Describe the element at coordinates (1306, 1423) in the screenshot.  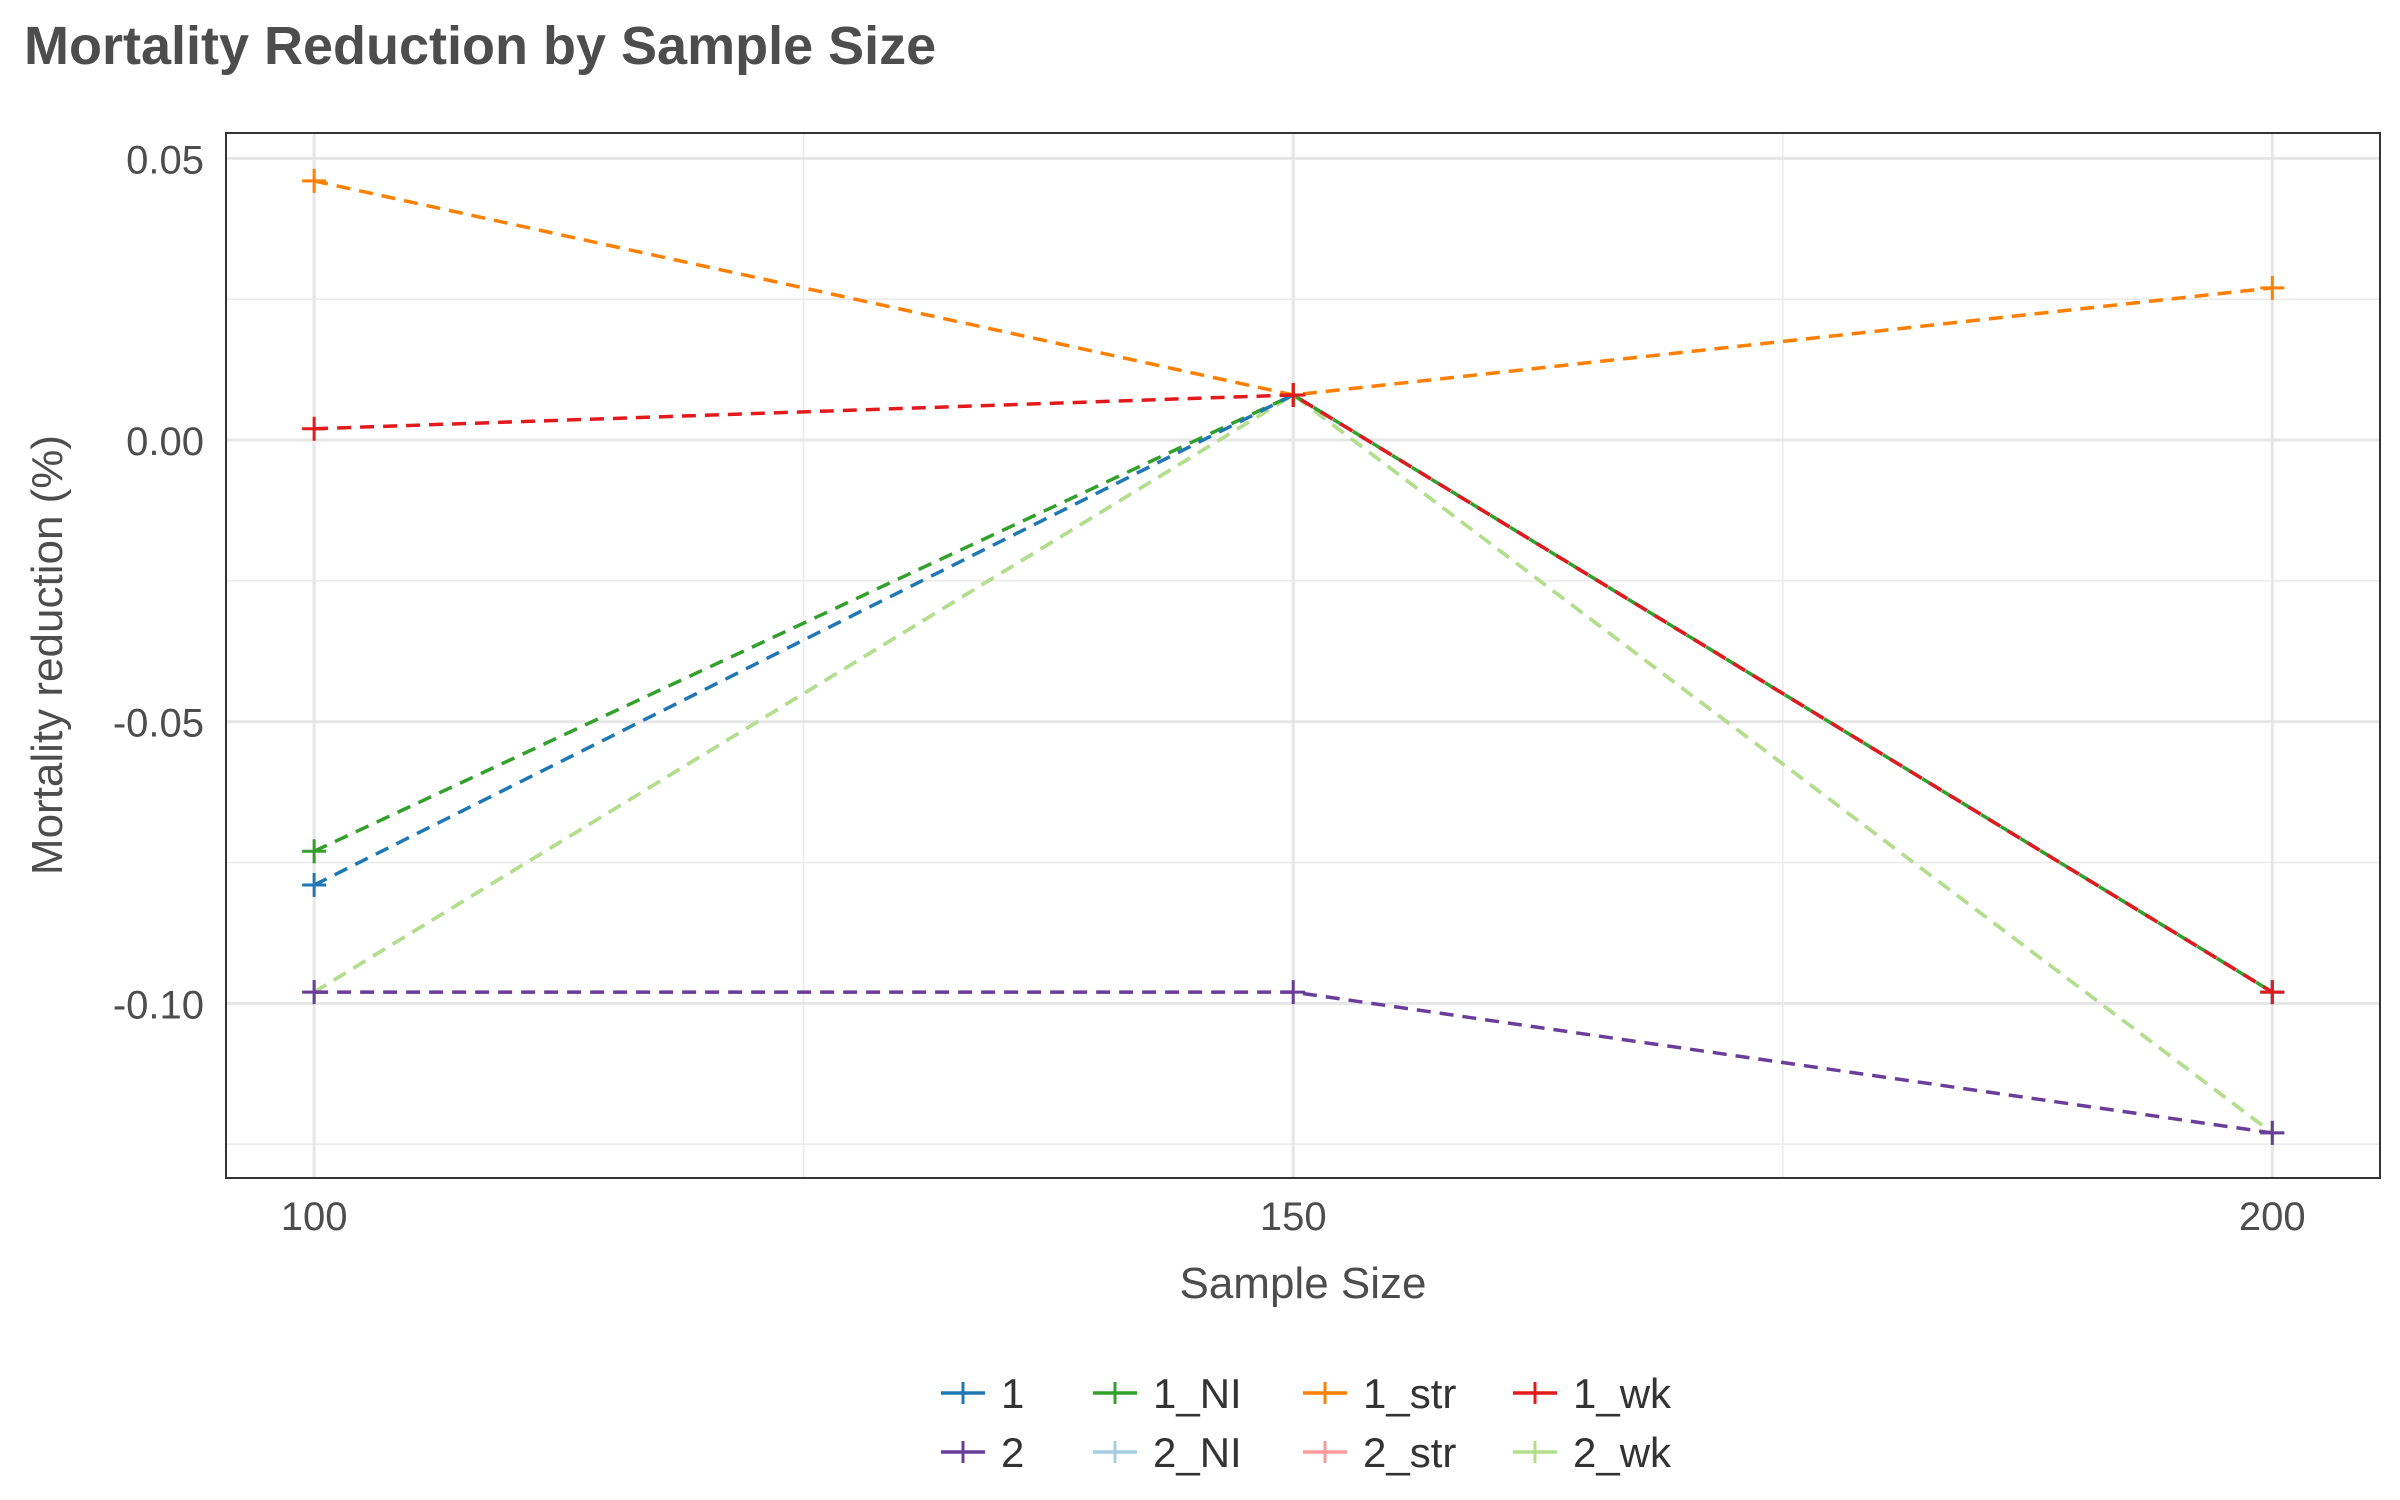
I see `legend: 1 1_NI 1_str 1_wk 2 2_NI 2_str 2_wk` at that location.